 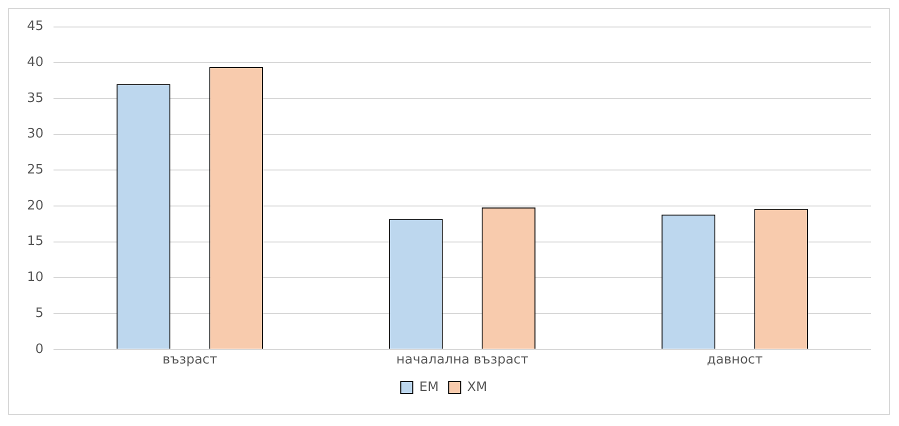 What do you see at coordinates (35, 62) in the screenshot?
I see `y-tick-label: 40` at bounding box center [35, 62].